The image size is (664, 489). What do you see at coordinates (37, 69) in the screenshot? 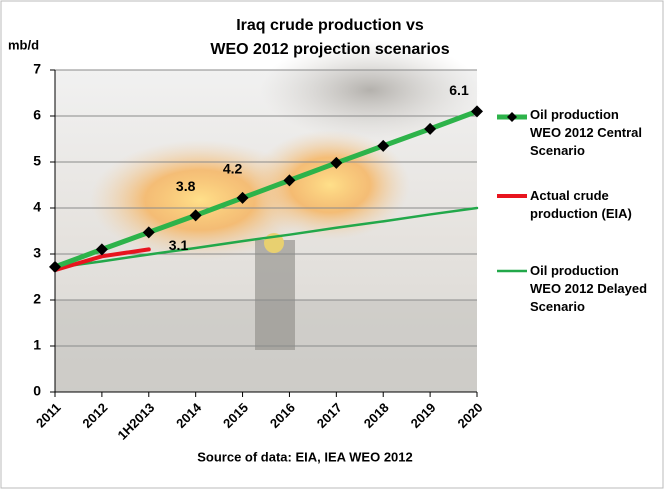
I see `y-tick-label: 7` at bounding box center [37, 69].